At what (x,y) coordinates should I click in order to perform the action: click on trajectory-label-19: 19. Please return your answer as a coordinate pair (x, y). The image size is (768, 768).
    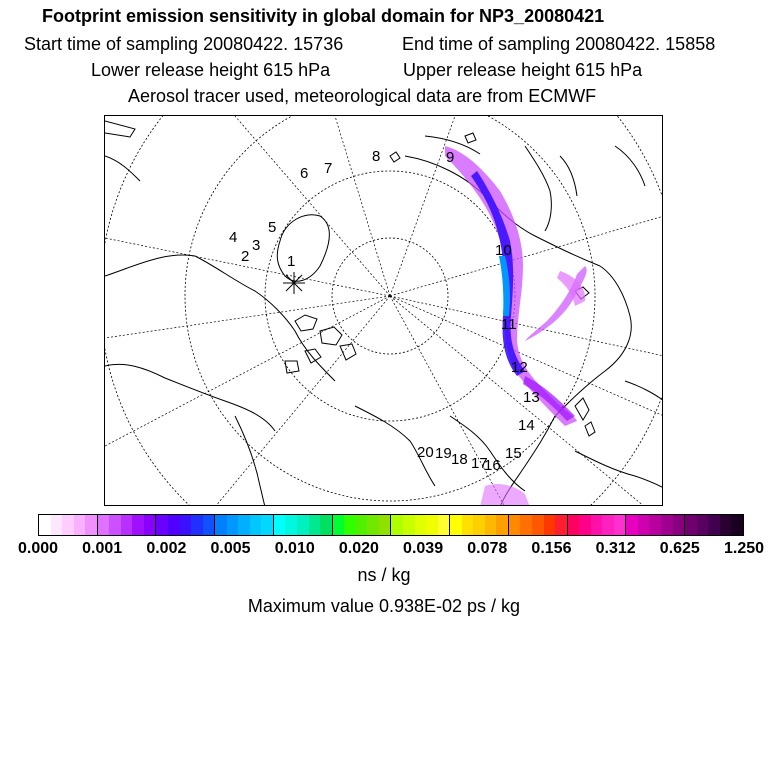
    Looking at the image, I should click on (443, 453).